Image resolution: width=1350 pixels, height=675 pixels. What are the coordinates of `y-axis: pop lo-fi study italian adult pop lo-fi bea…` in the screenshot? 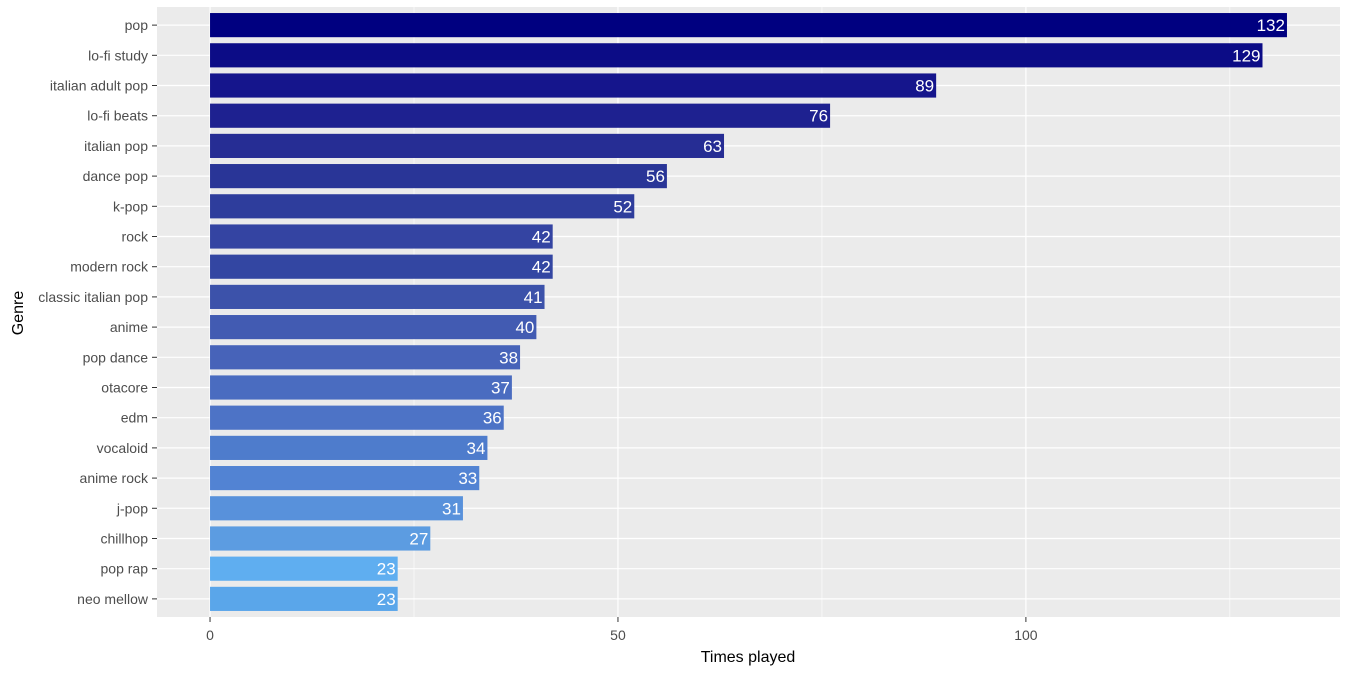 It's located at (97, 312).